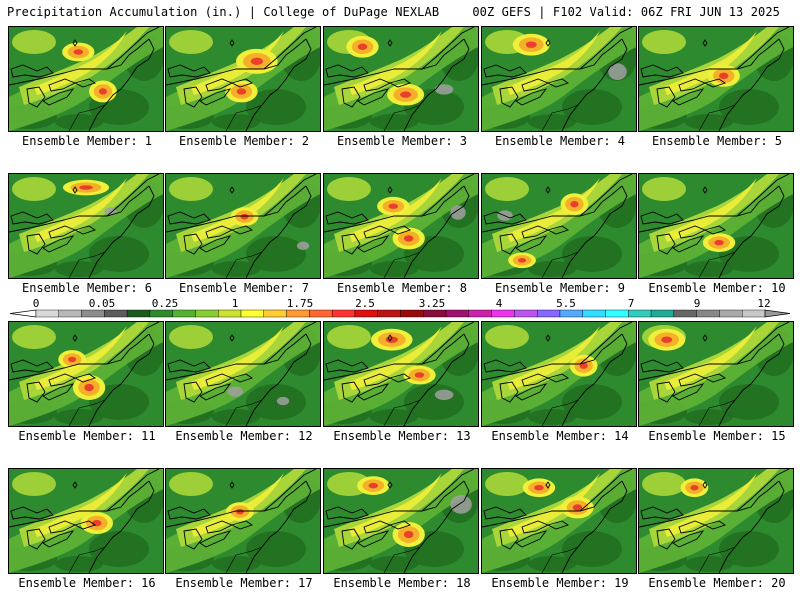 Image resolution: width=800 pixels, height=600 pixels. I want to click on member-label: Ensemble Member: 9, so click(560, 288).